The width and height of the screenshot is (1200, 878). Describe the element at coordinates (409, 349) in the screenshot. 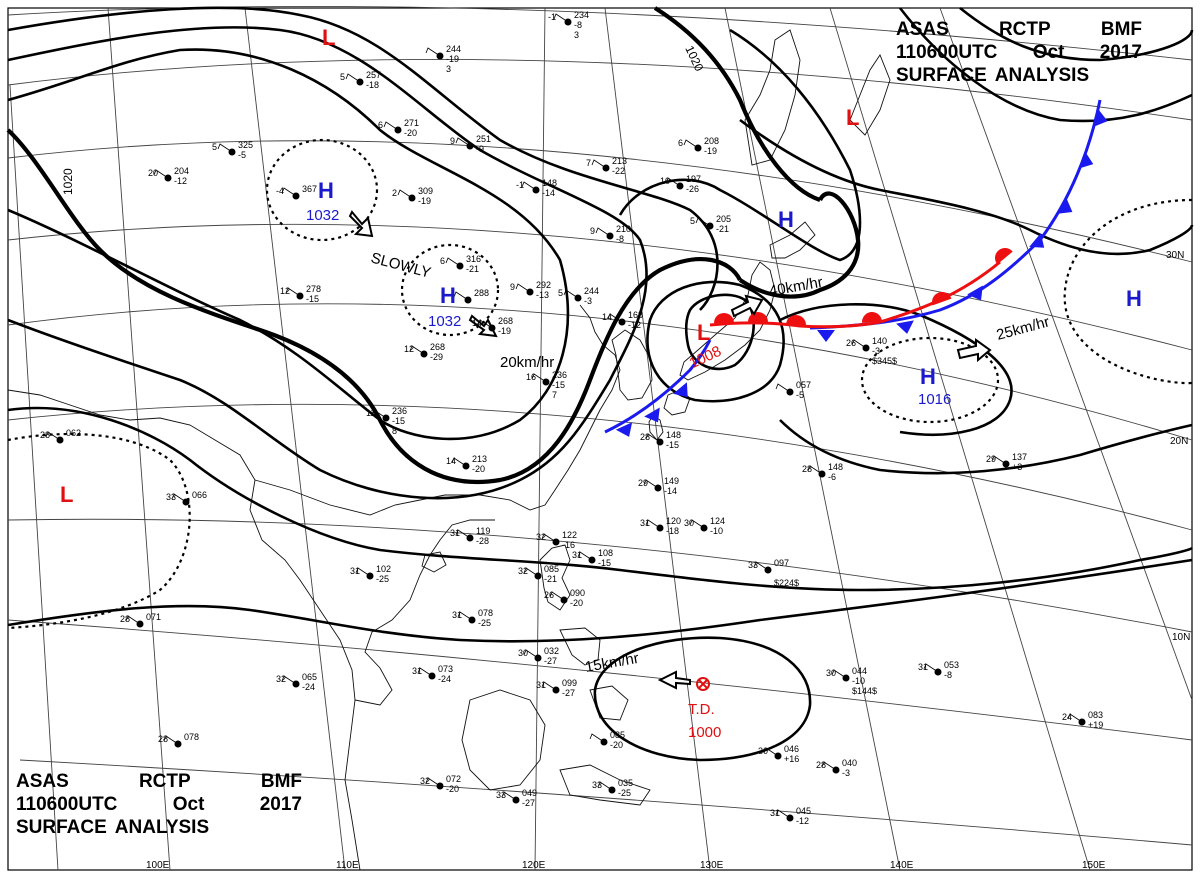

I see `station-temperature: 12` at that location.